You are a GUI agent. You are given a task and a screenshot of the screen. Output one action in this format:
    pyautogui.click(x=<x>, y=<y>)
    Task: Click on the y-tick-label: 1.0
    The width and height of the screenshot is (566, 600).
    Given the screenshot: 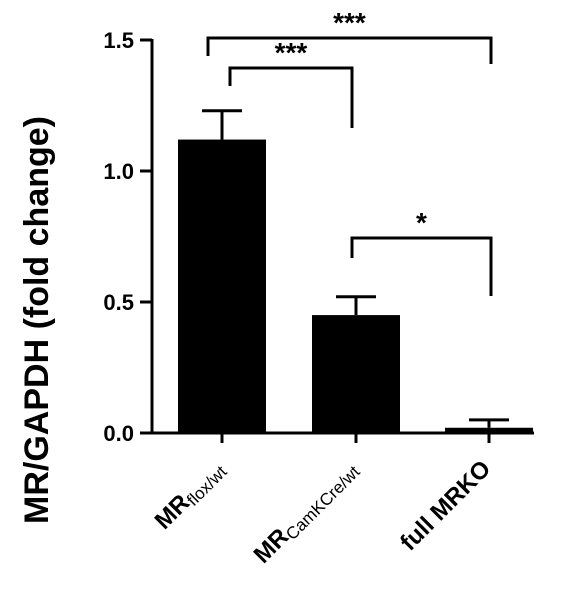 What is the action you would take?
    pyautogui.click(x=118, y=171)
    